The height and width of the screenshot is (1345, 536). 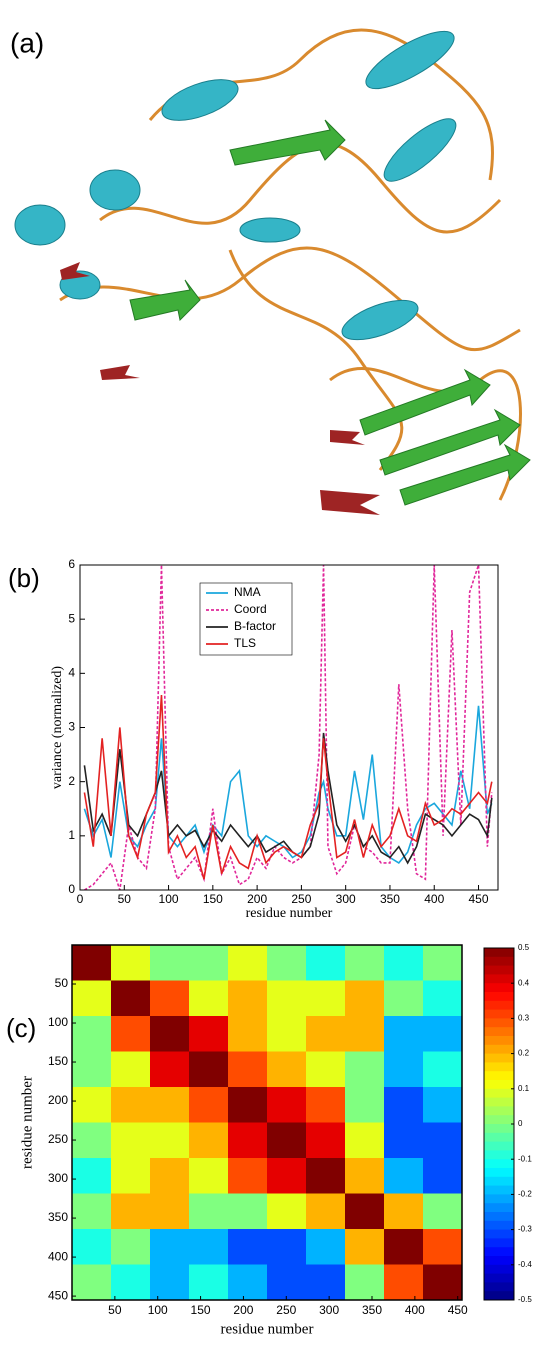 I want to click on y-tick-label: 450, so click(x=58, y=1295).